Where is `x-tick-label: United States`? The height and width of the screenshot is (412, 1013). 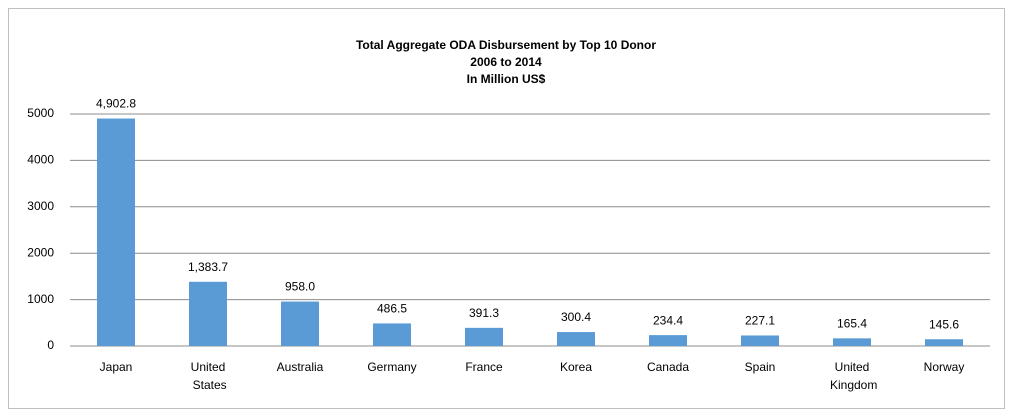 x-tick-label: United States is located at coordinates (207, 376).